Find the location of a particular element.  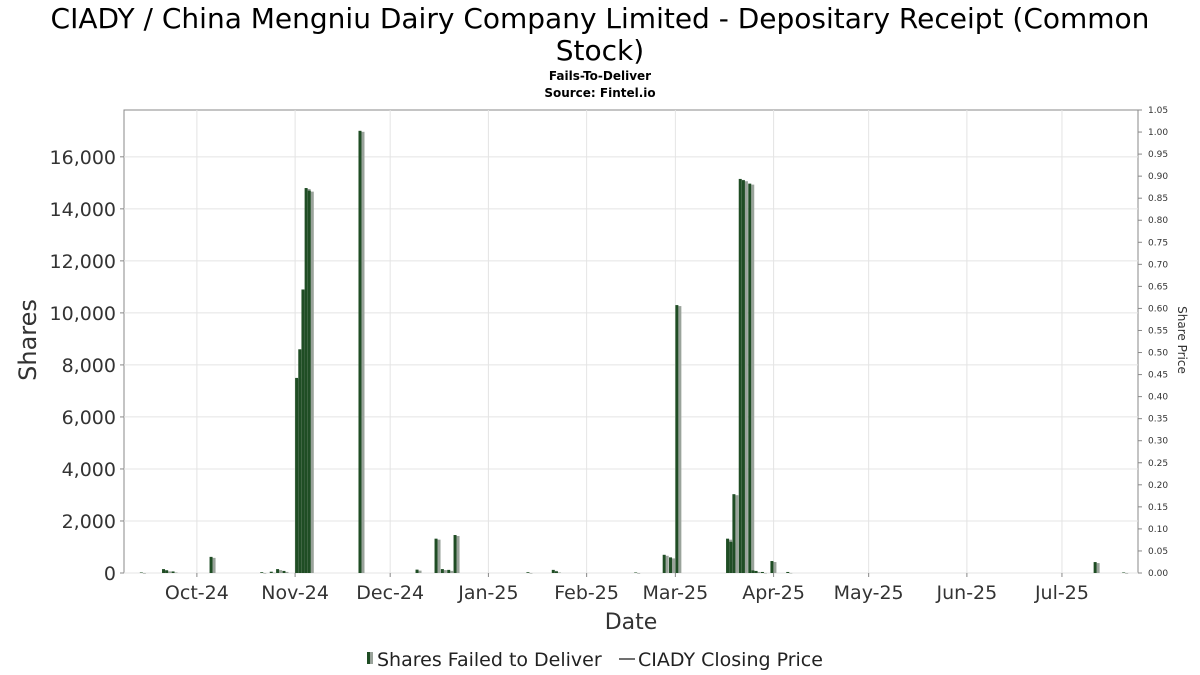

y2-tick-label: 0.40 is located at coordinates (1158, 398).